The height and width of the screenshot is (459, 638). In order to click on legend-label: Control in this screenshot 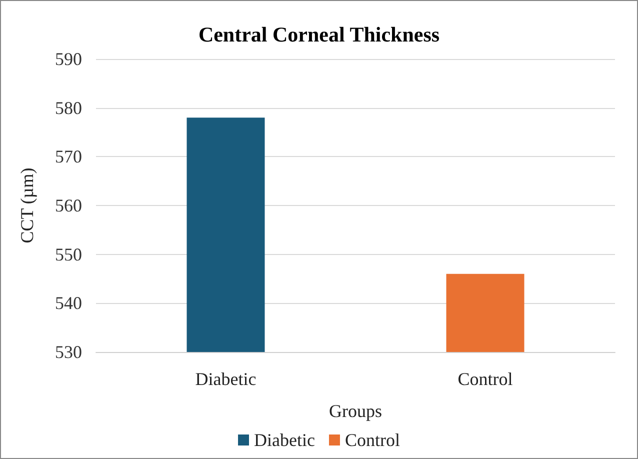, I will do `click(372, 440)`.